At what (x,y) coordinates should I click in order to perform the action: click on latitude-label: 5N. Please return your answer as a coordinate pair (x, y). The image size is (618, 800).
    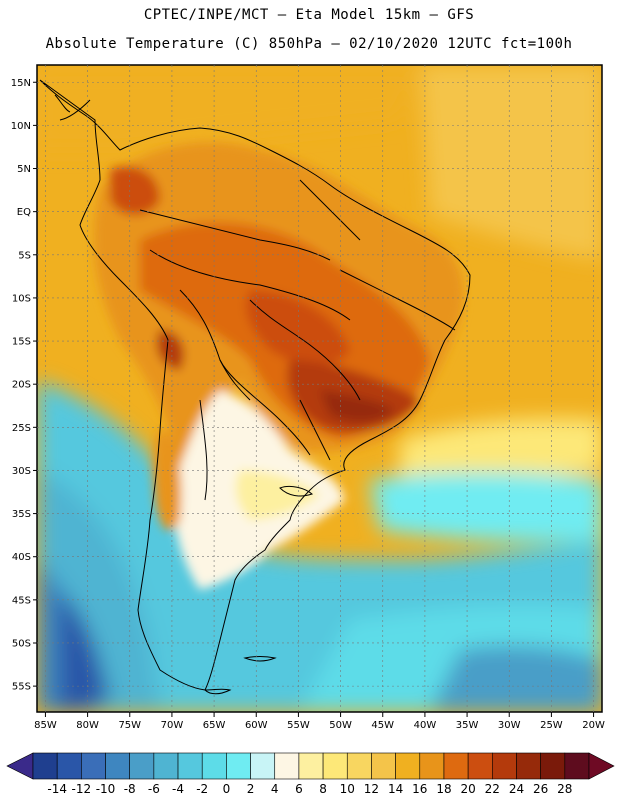
    Looking at the image, I should click on (24, 169).